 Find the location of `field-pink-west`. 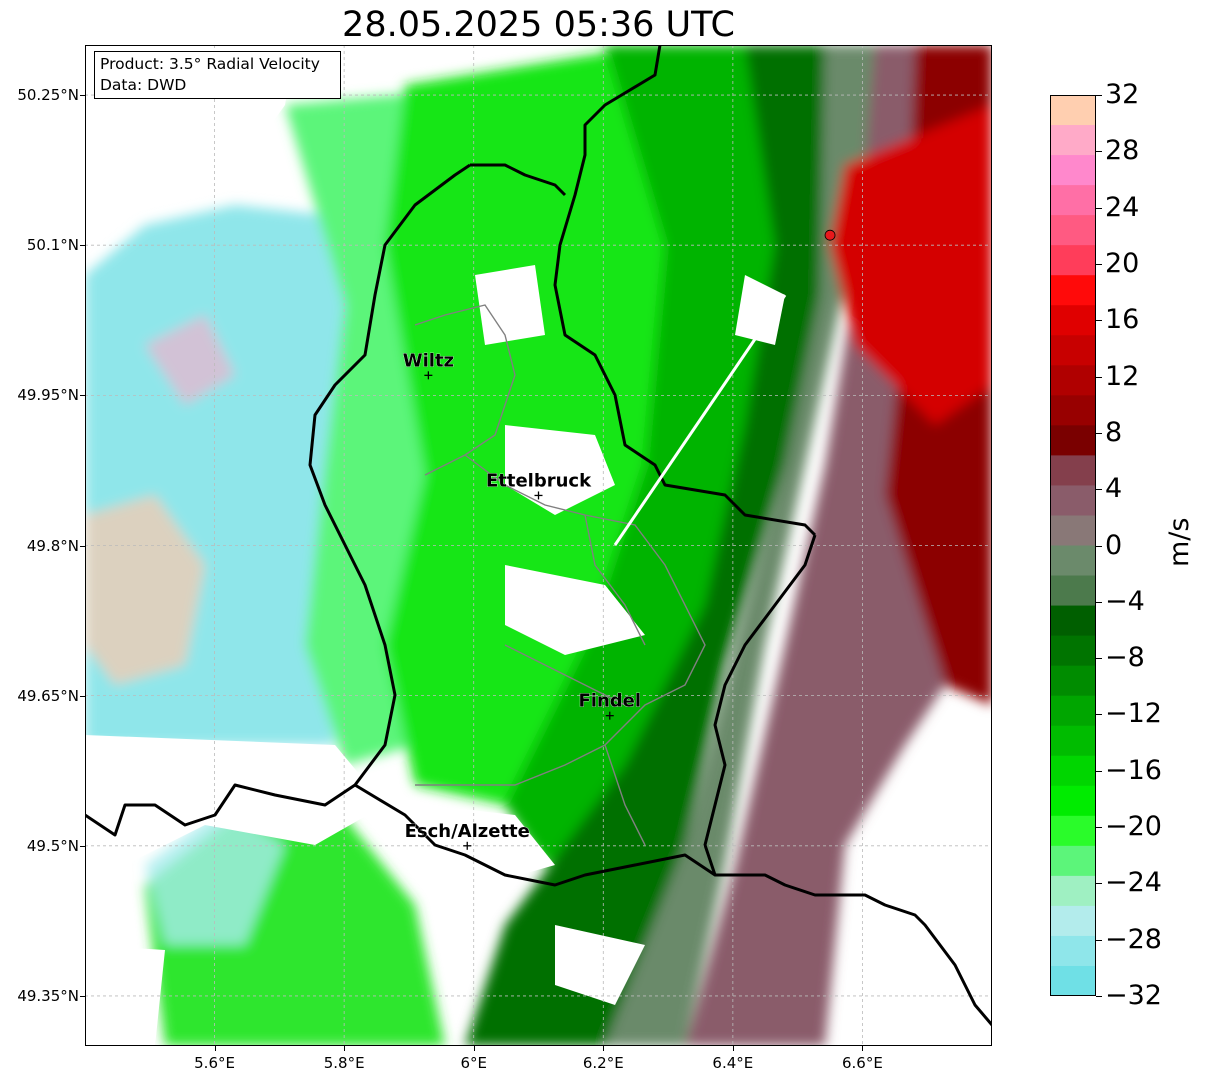

field-pink-west is located at coordinates (190, 360).